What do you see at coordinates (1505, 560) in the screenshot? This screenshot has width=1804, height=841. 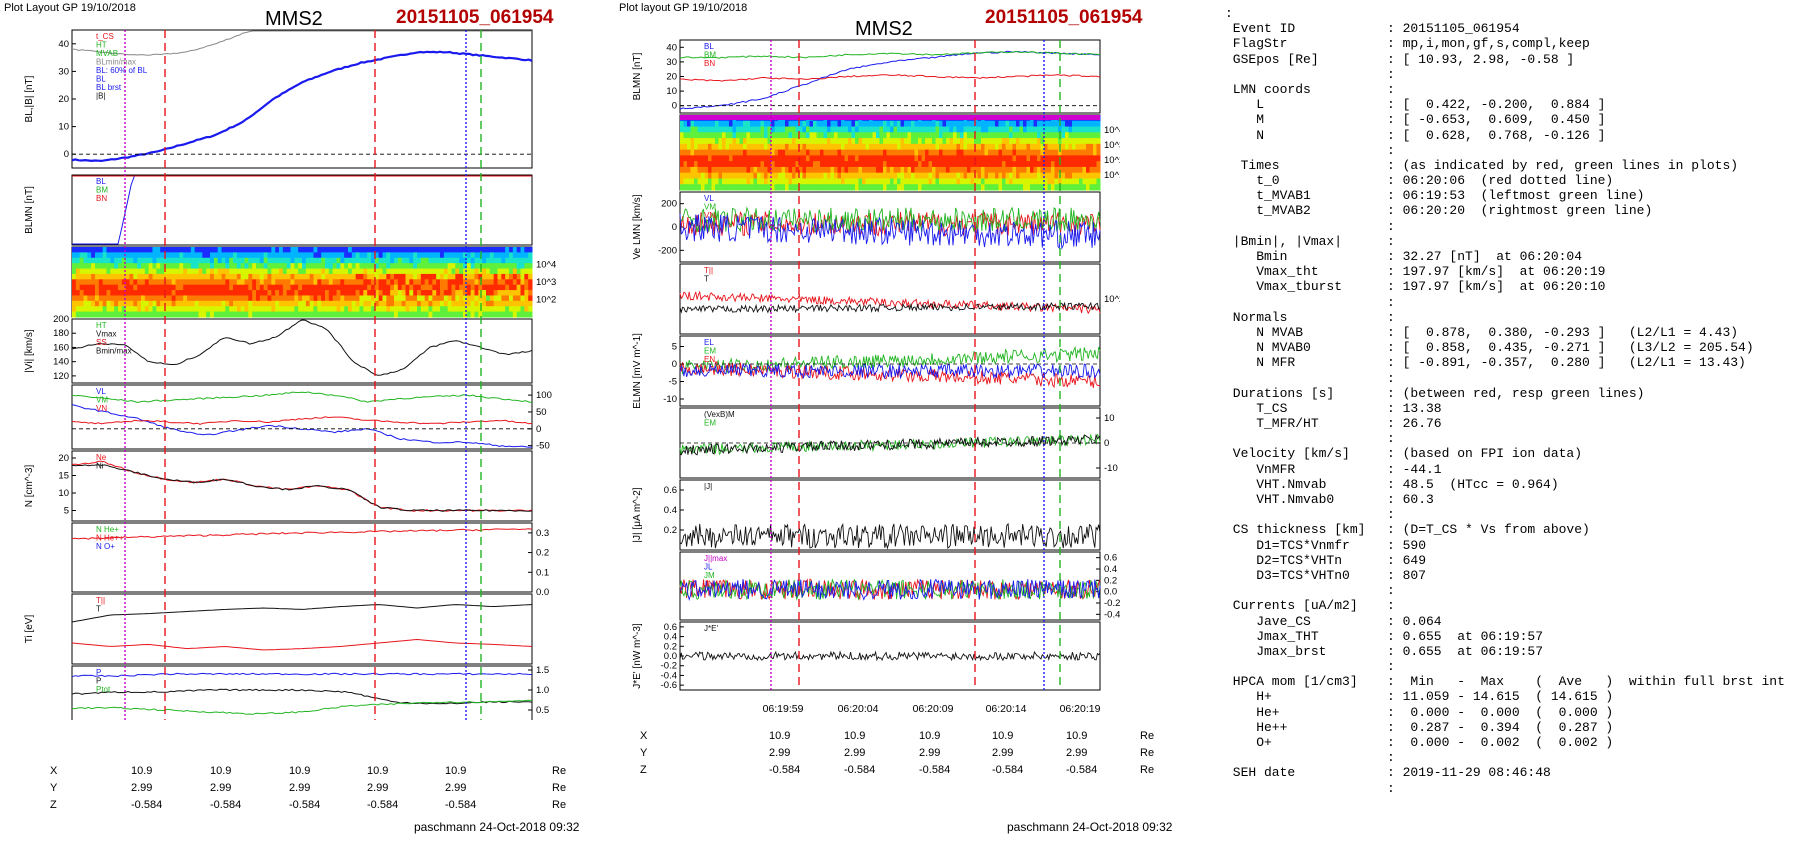 I see `summary-row: D2=TCS*VHTn: 649` at bounding box center [1505, 560].